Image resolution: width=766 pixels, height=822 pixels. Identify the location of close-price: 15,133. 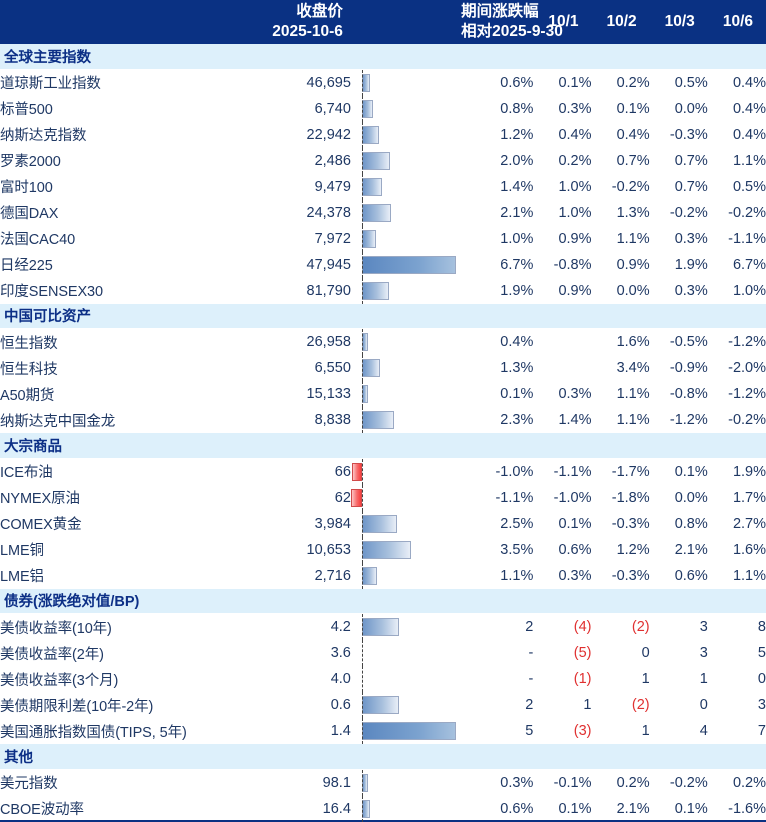
(291, 394).